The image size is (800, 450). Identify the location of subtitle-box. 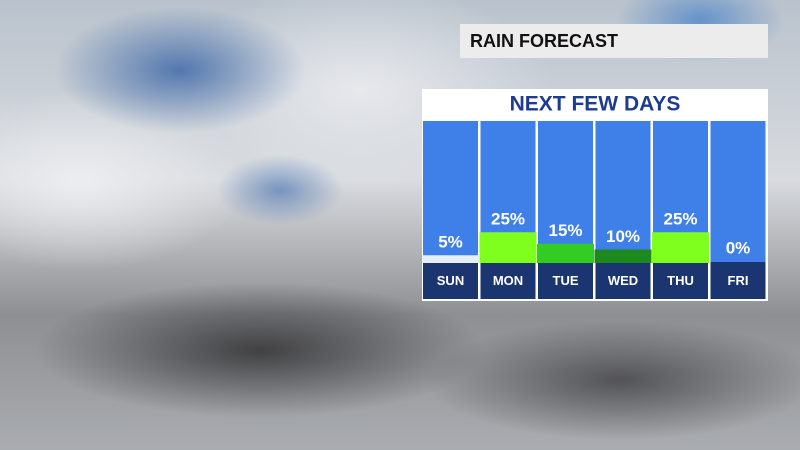
(595, 104).